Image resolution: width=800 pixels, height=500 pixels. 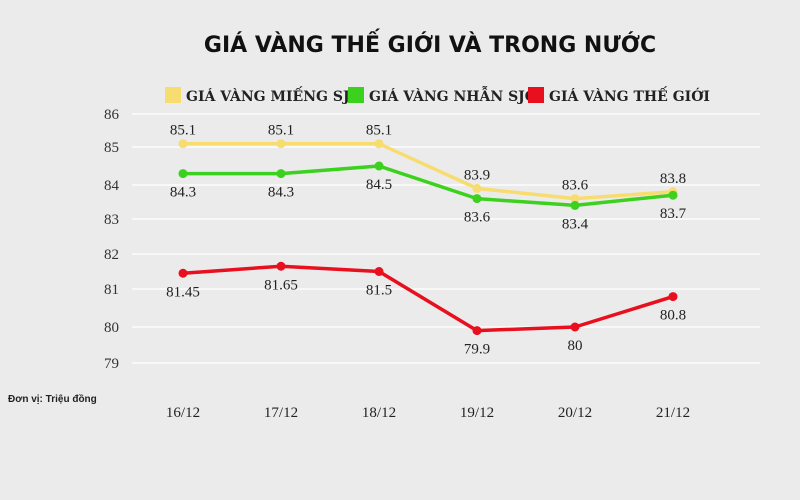 I want to click on series-1: 85.1 85.1 85.1 83.9 83.6 83.8, so click(x=428, y=163).